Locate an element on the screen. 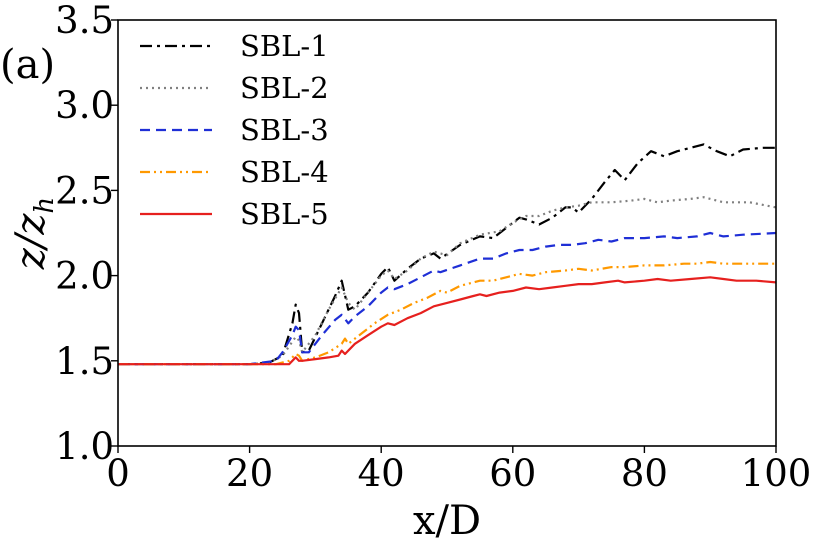 The height and width of the screenshot is (554, 830). y-tick-label: 2.5 is located at coordinates (84, 190).